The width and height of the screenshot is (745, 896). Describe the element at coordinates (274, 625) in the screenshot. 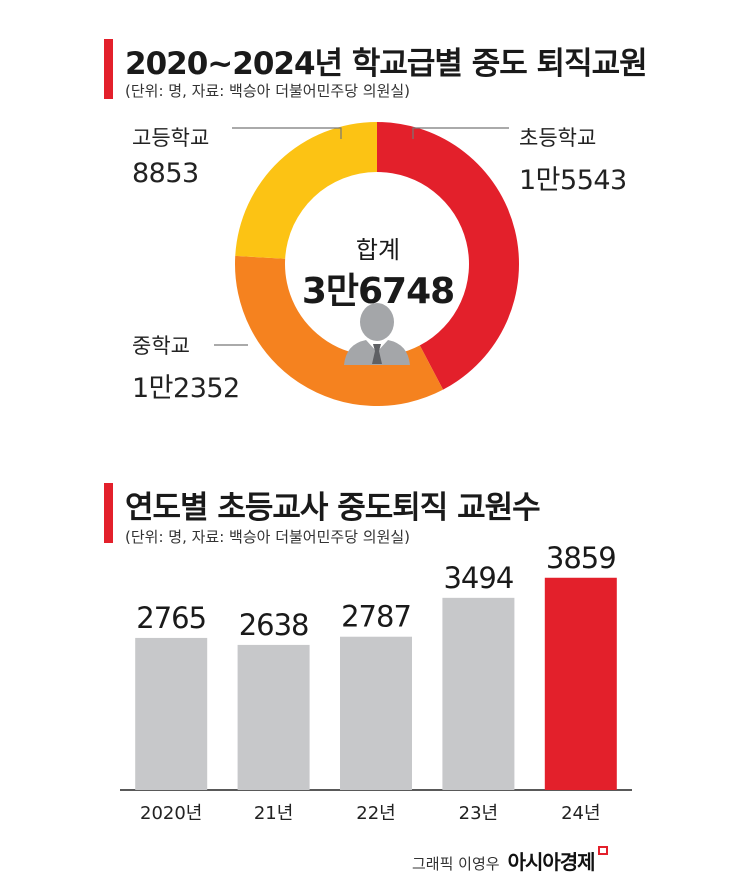

I see `bar-value-label-1: 2638` at that location.